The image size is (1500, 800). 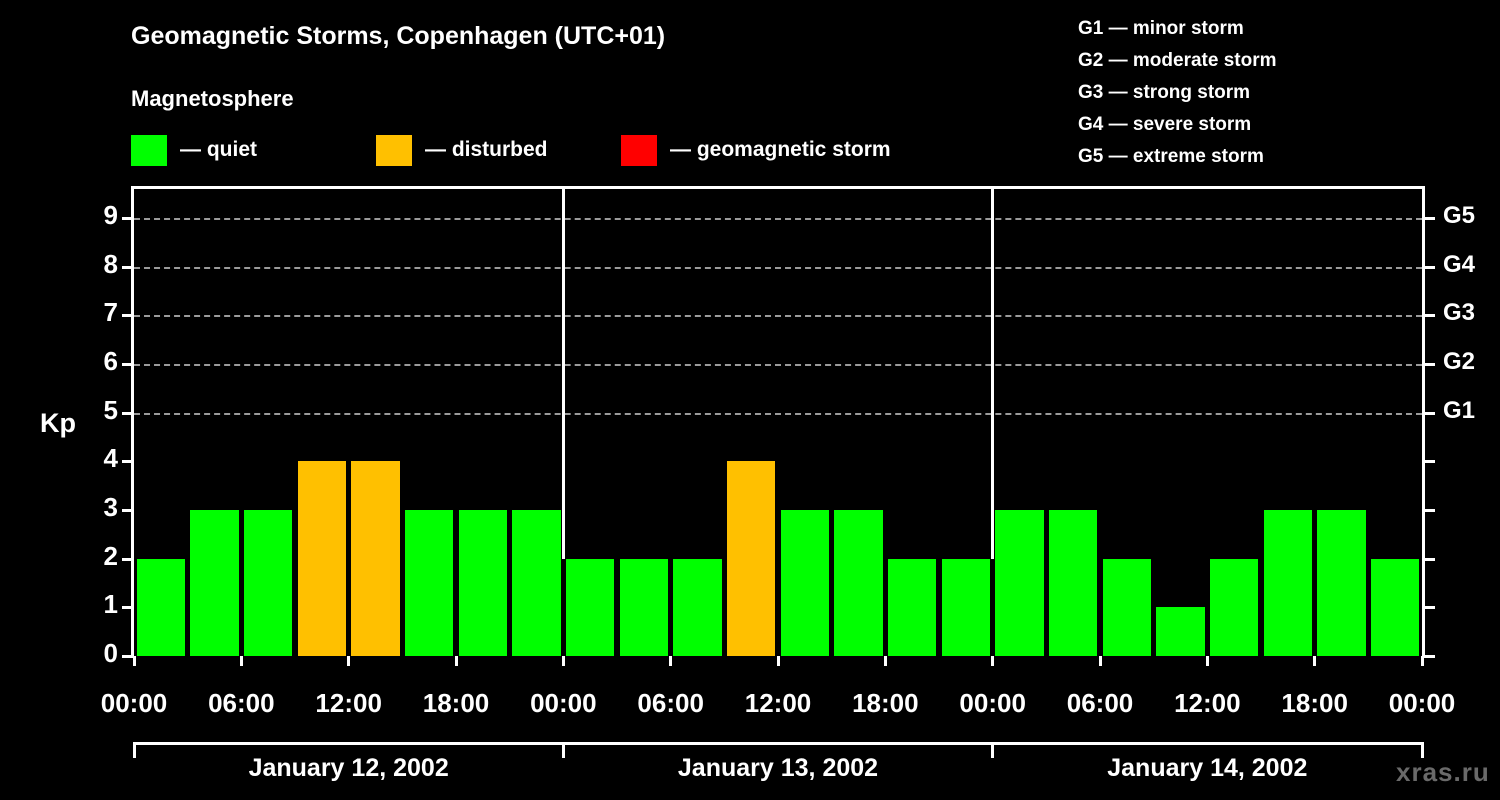 What do you see at coordinates (394, 150) in the screenshot?
I see `legend-swatch-disturbed` at bounding box center [394, 150].